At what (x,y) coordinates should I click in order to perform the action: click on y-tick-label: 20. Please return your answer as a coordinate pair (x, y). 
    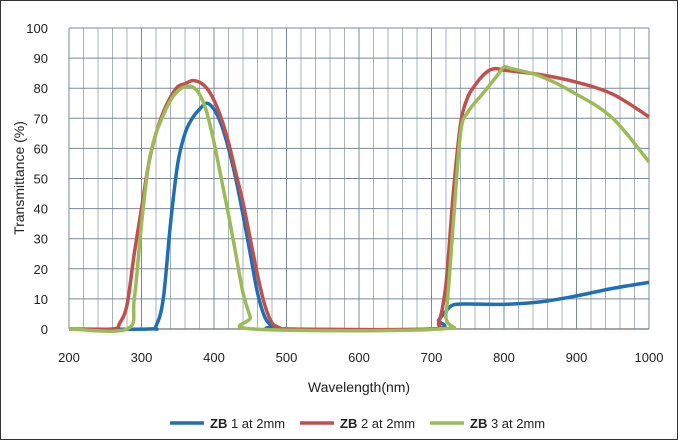
    Looking at the image, I should click on (41, 269).